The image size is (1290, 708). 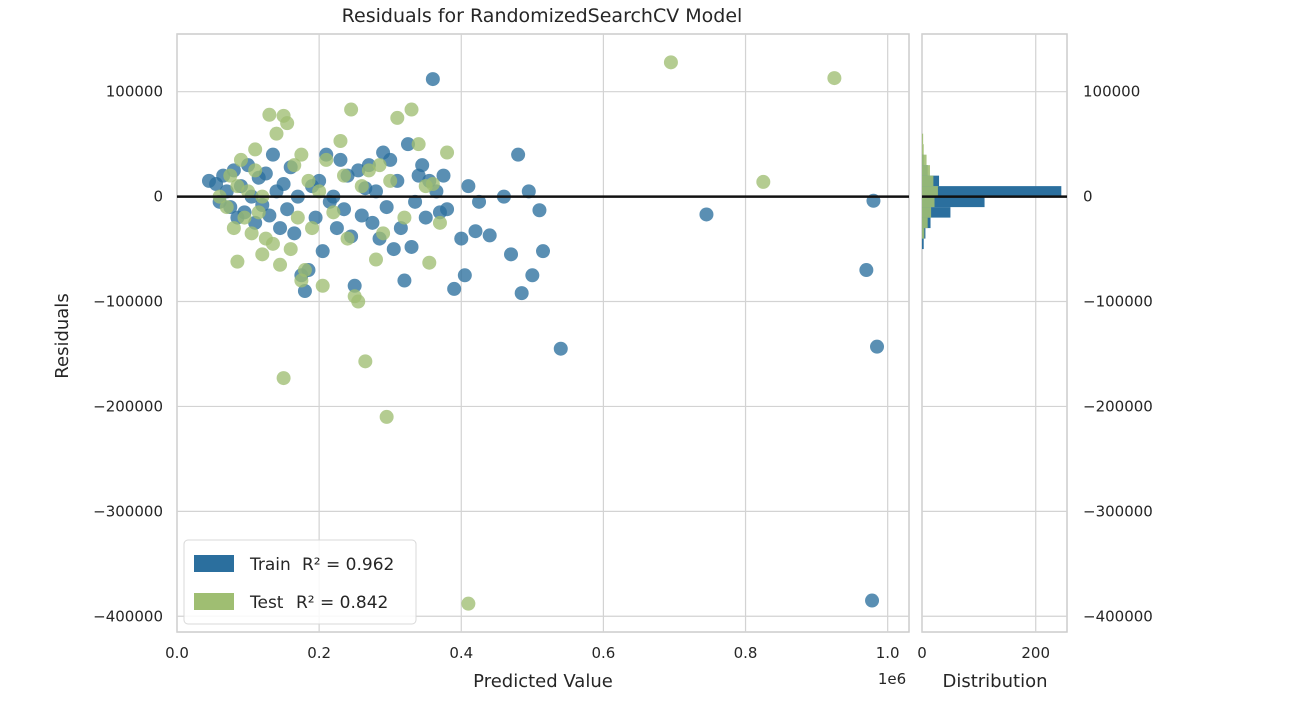 I want to click on distribution-label: Distribution, so click(x=994, y=681).